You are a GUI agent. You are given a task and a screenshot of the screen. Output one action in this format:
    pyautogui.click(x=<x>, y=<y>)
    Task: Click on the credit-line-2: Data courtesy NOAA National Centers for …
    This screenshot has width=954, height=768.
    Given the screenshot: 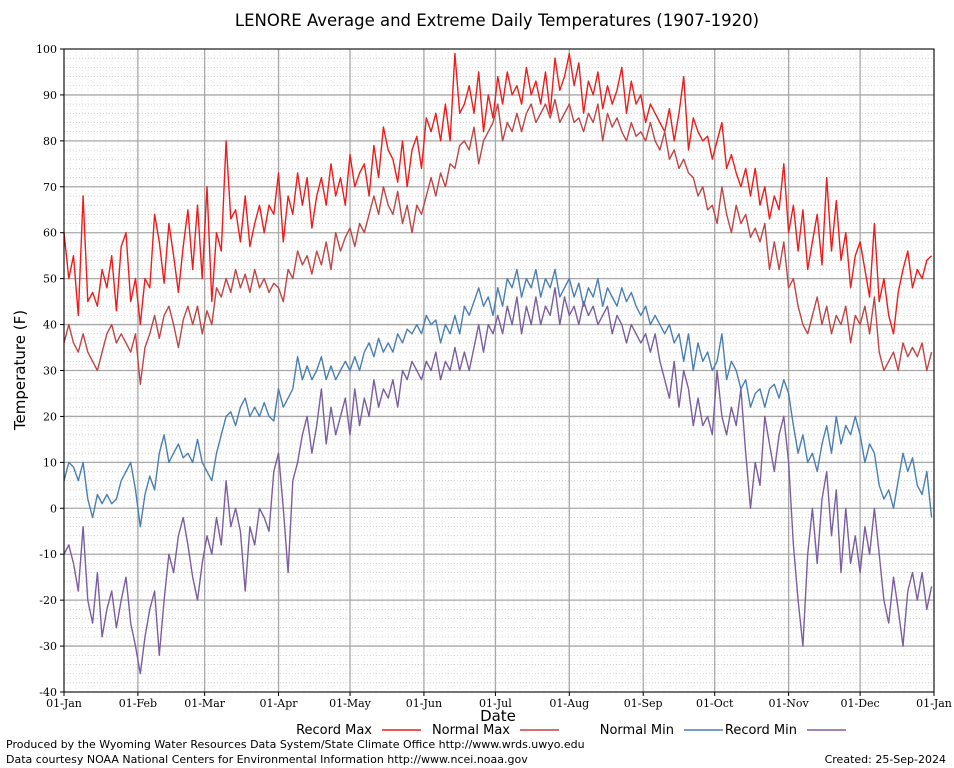 What is the action you would take?
    pyautogui.click(x=267, y=759)
    